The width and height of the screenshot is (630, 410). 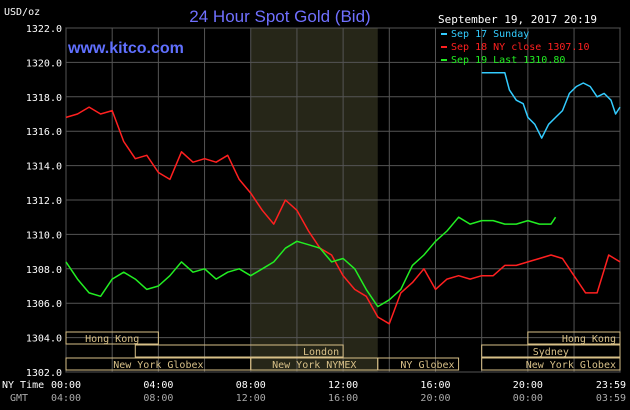 I want to click on y-tick-label: 1306.0, so click(x=44, y=304).